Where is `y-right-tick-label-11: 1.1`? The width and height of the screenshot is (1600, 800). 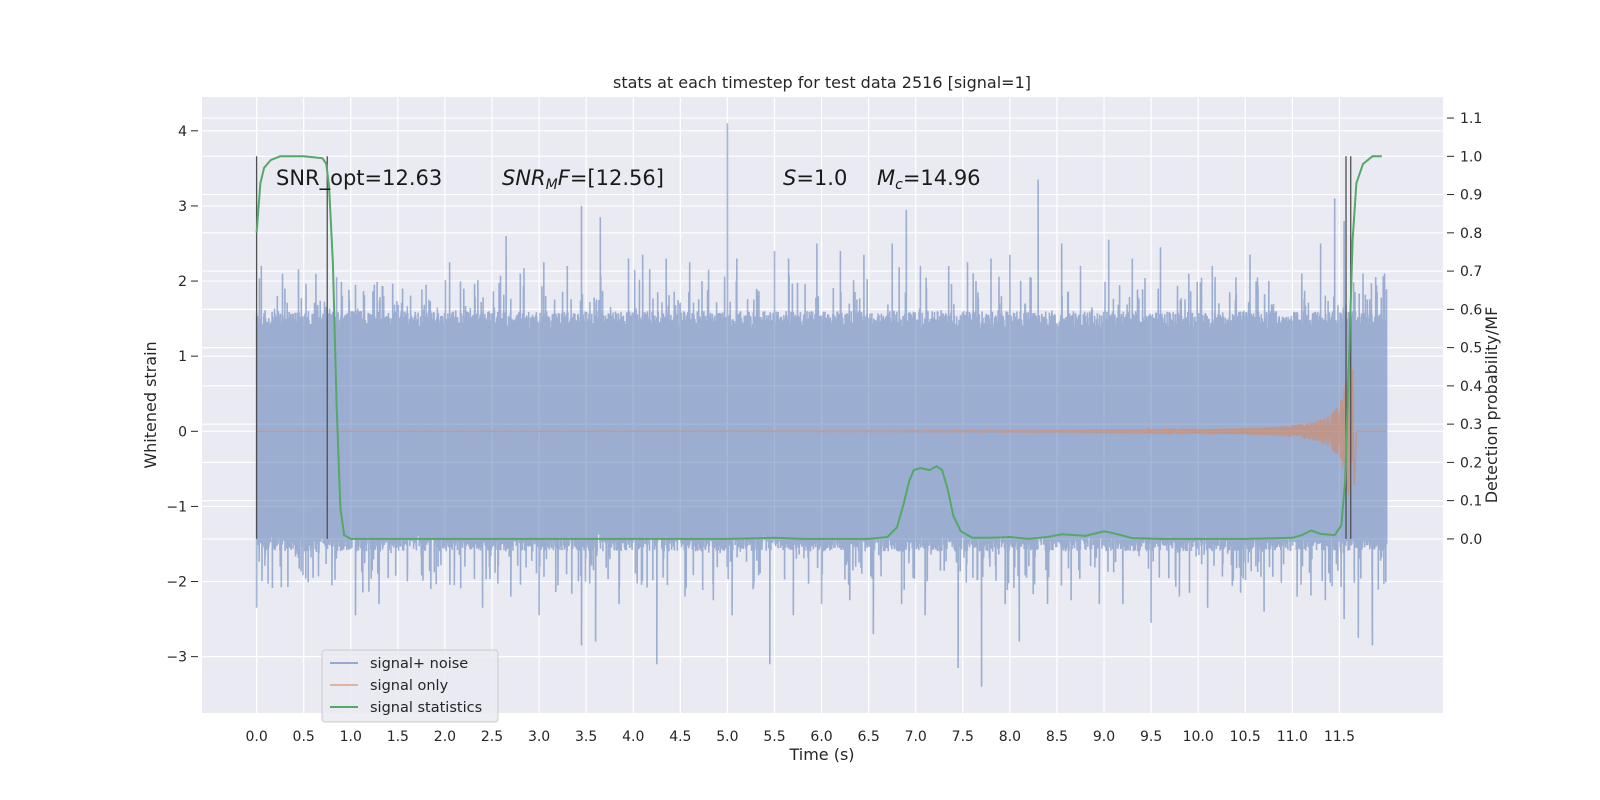
y-right-tick-label-11: 1.1 is located at coordinates (1471, 119).